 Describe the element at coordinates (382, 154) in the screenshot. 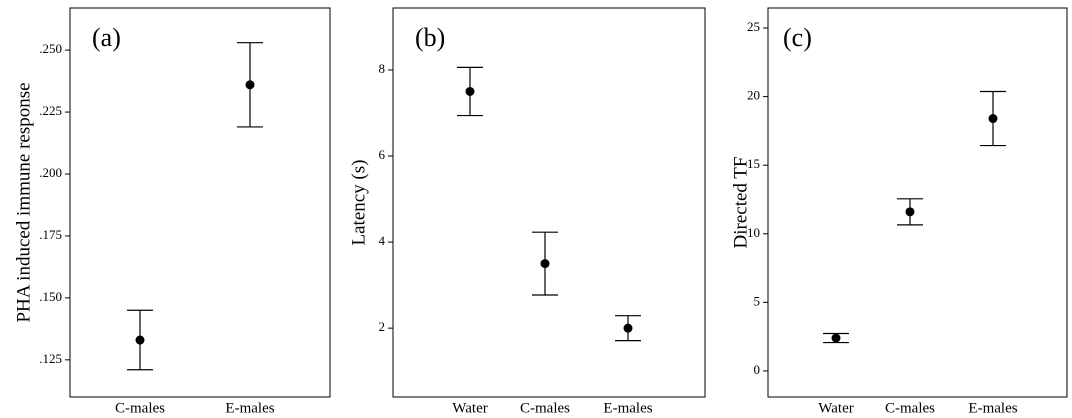

I see `y-tick-label: 6` at that location.